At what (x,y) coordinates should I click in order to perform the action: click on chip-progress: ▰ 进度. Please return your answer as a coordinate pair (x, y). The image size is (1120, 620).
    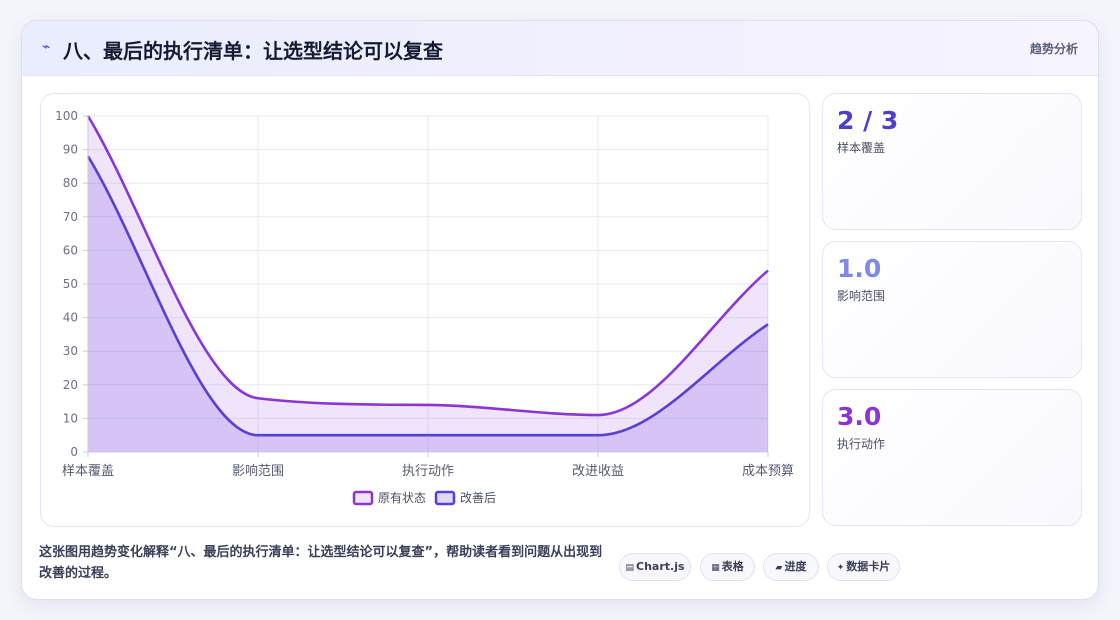
    Looking at the image, I should click on (791, 567).